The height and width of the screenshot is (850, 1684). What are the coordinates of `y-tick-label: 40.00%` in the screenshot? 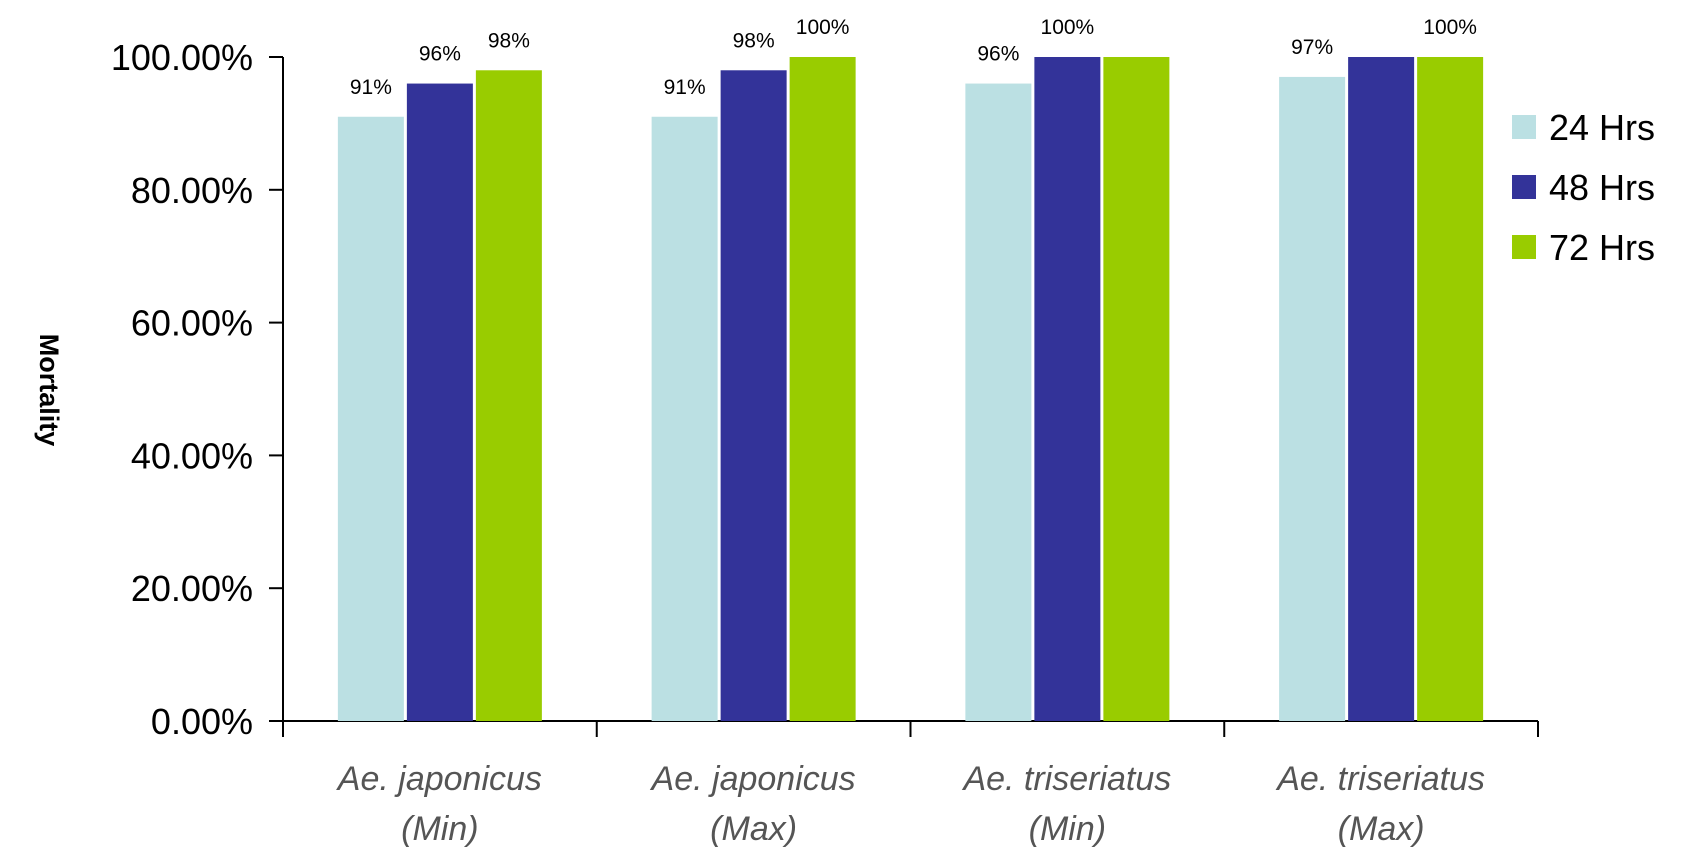 It's located at (192, 455).